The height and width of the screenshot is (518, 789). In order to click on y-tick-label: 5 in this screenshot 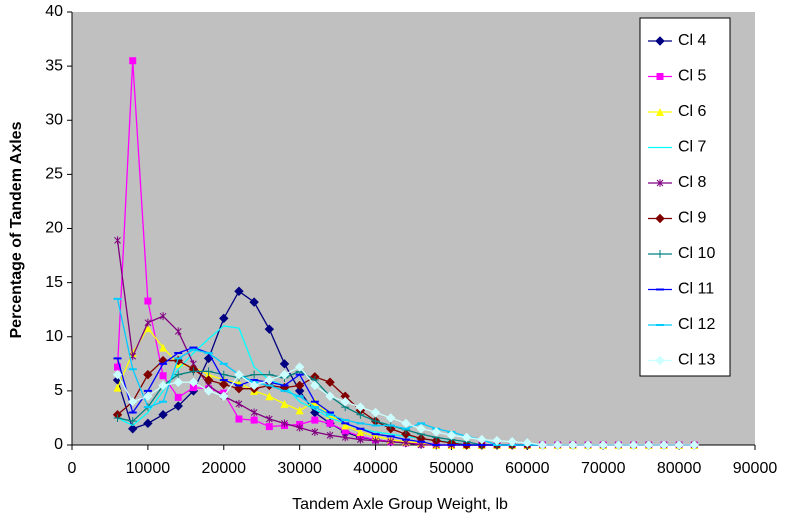, I will do `click(58, 390)`.